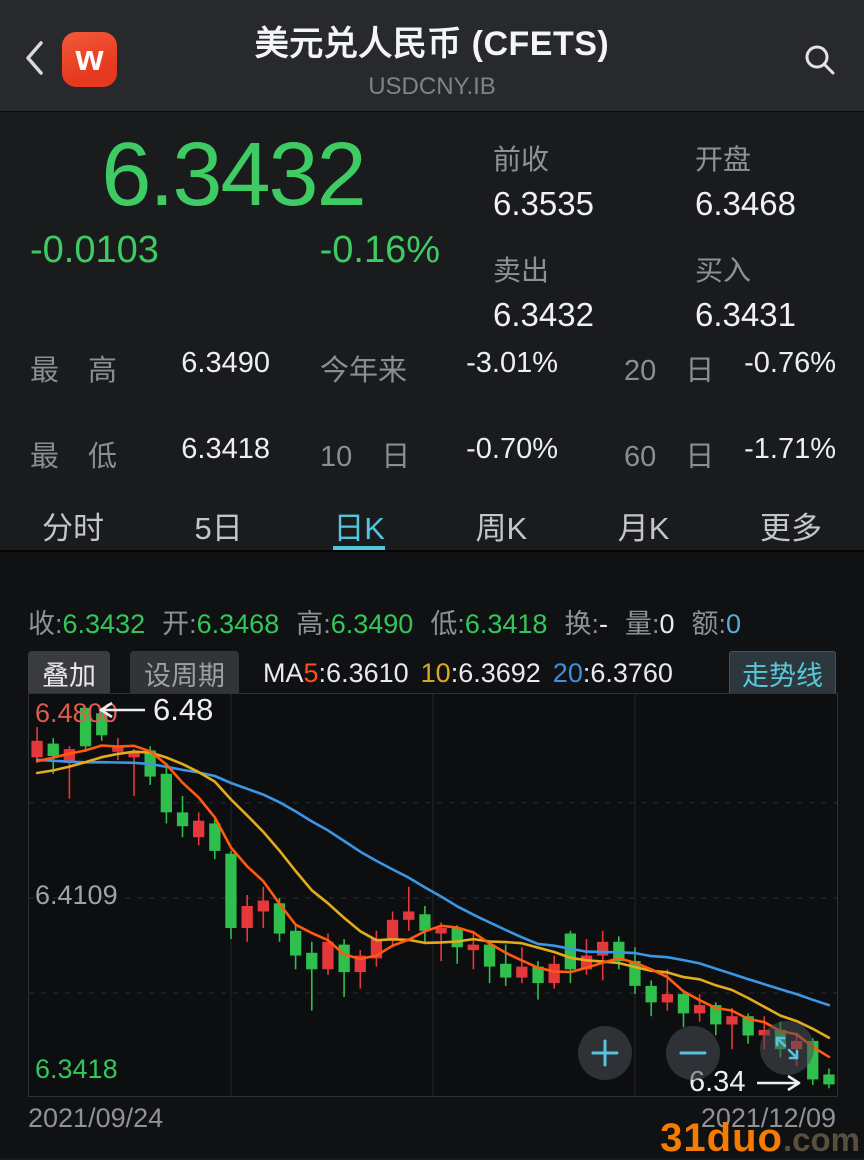 The height and width of the screenshot is (1160, 864). I want to click on left-arrow-icon, so click(121, 710).